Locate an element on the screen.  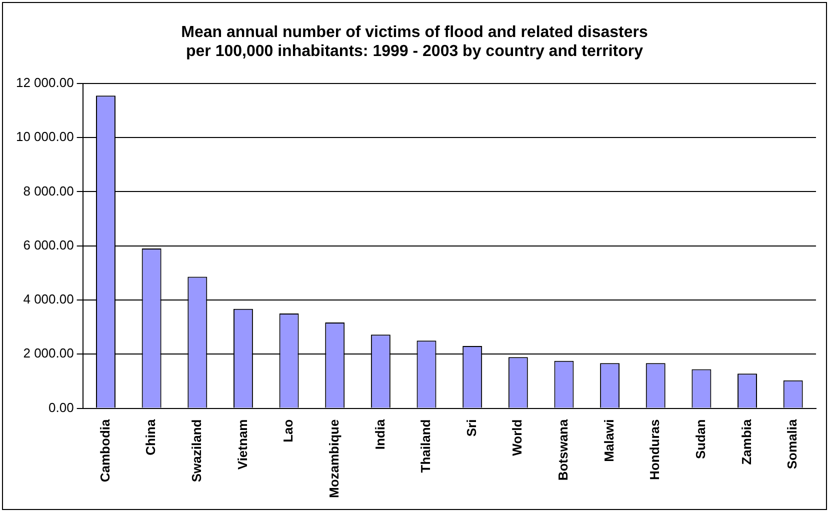
x-tick-label: China is located at coordinates (150, 437).